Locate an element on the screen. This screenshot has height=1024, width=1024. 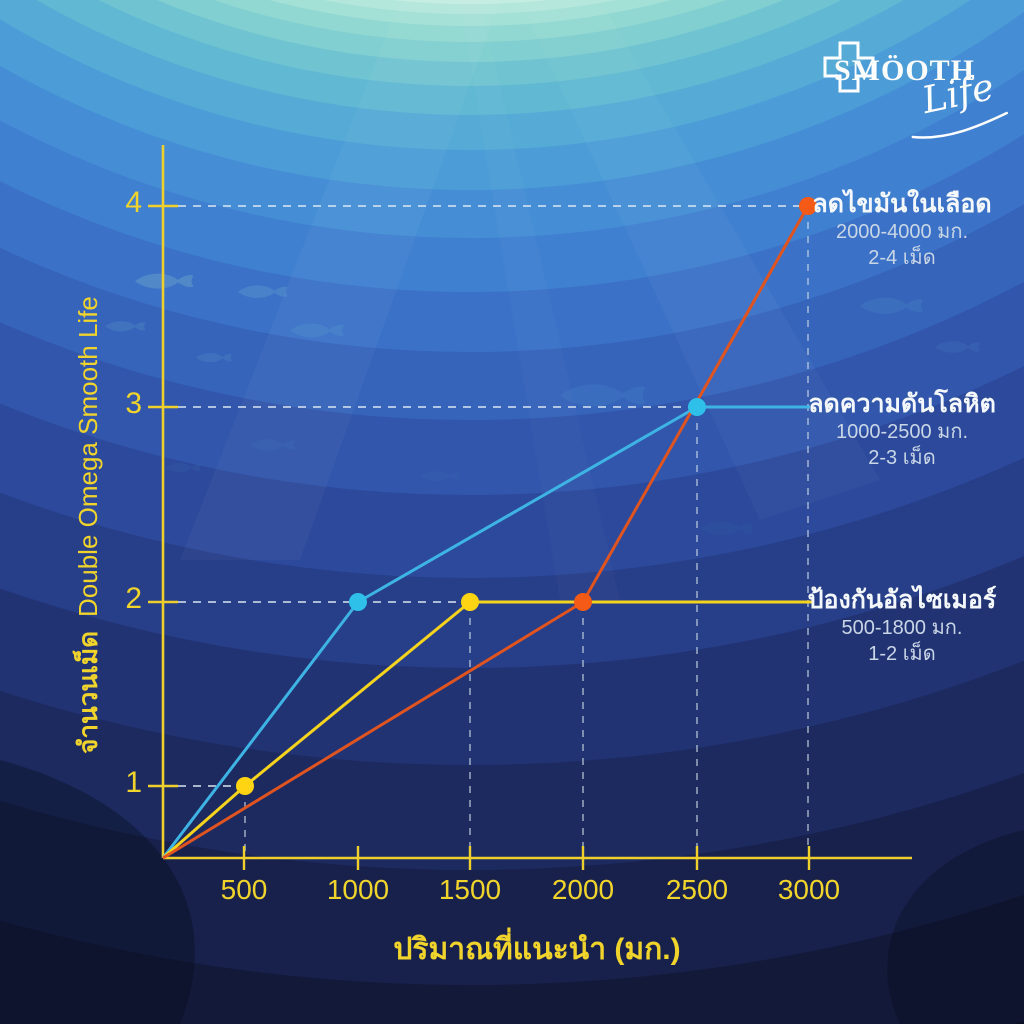
y-axis-title: จำนวนเม็ด Double Omega Smooth Life is located at coordinates (88, 525).